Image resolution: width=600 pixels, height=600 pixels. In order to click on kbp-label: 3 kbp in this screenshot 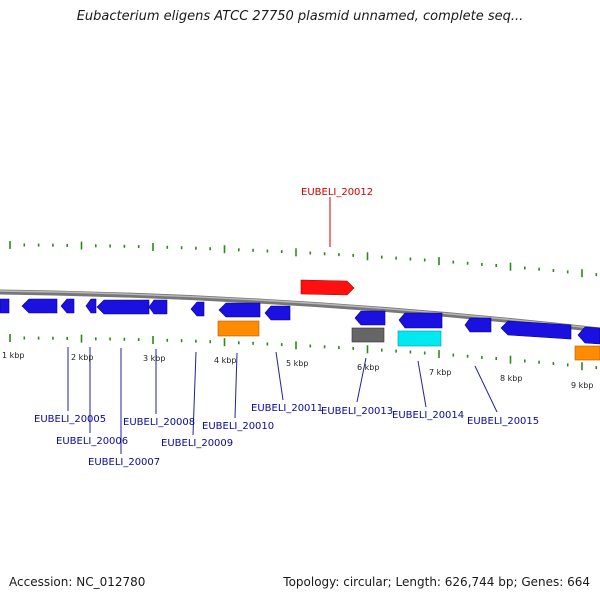, I will do `click(154, 358)`.